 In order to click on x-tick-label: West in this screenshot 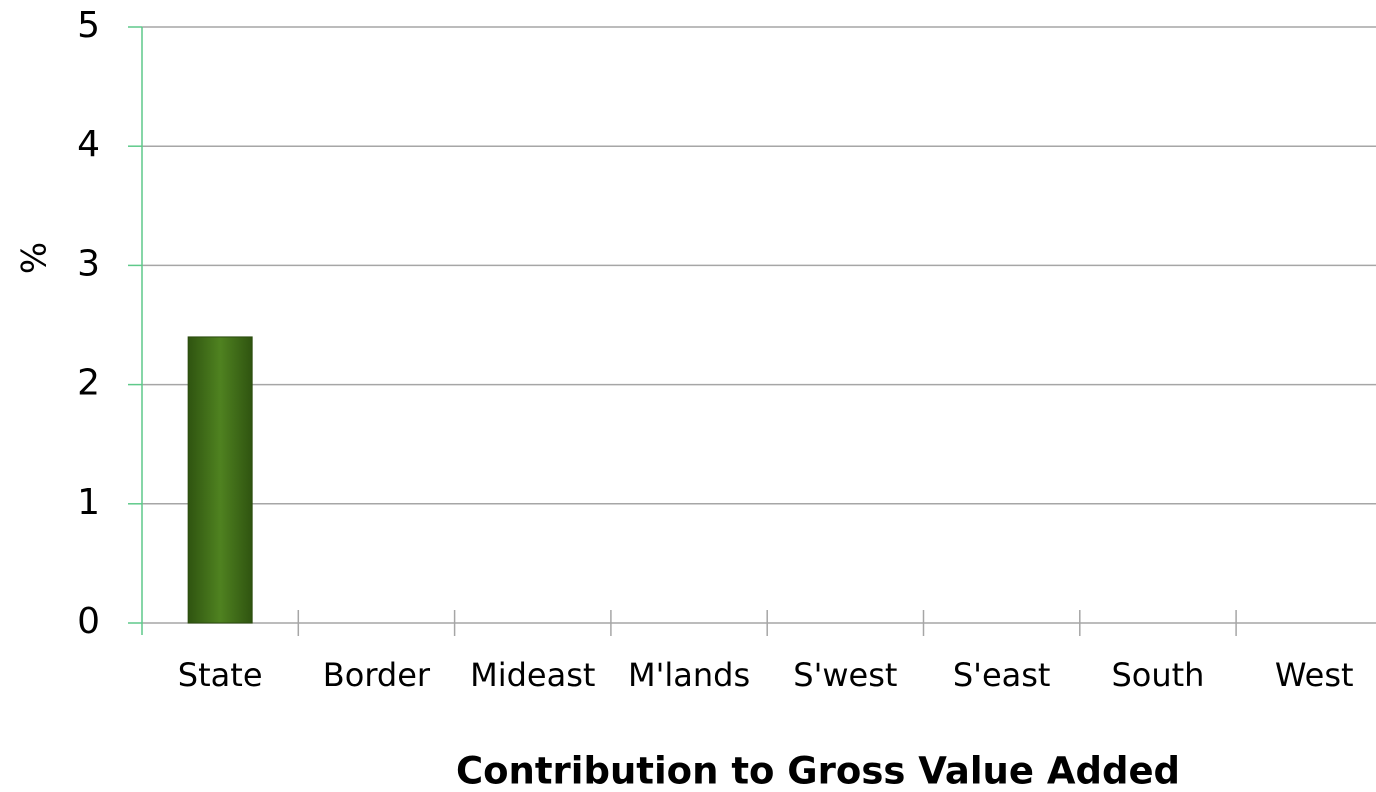, I will do `click(1314, 675)`.